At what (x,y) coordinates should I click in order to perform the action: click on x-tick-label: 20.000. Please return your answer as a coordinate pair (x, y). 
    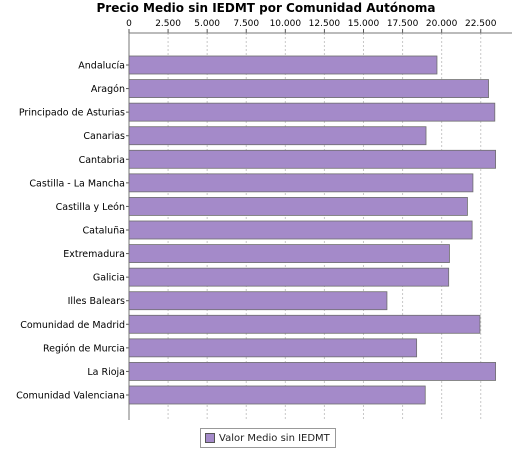
    Looking at the image, I should click on (442, 24).